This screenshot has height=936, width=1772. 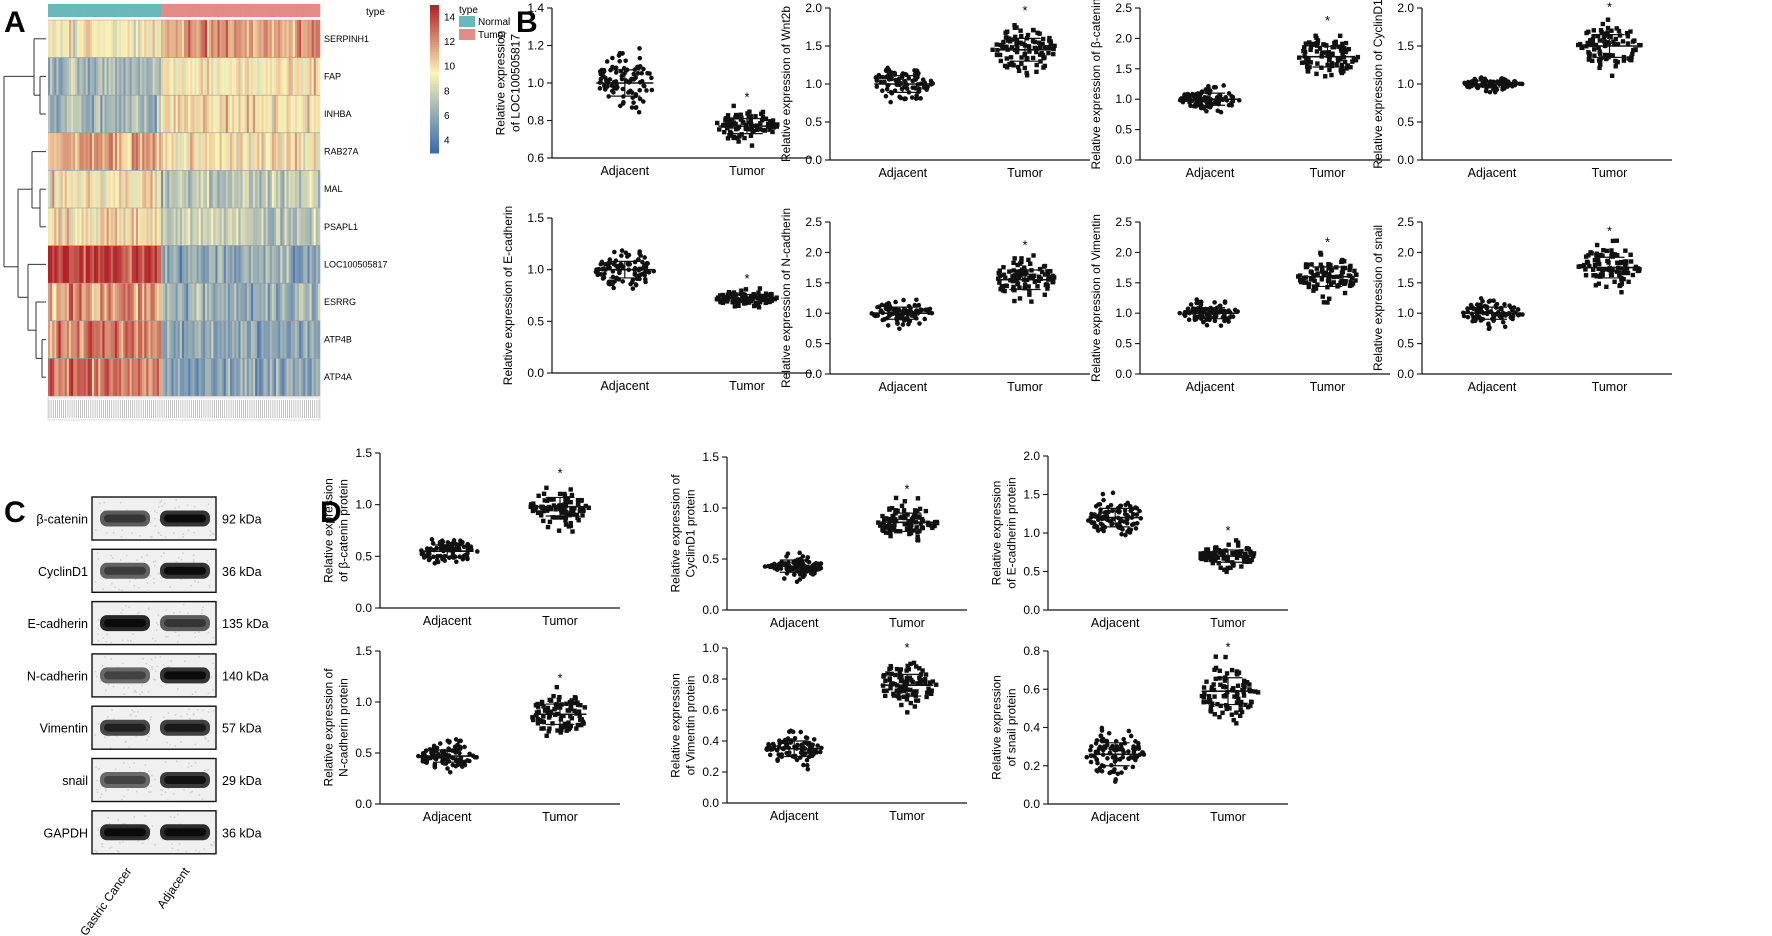 What do you see at coordinates (535, 8) in the screenshot?
I see `y-tick-label: 1.4` at bounding box center [535, 8].